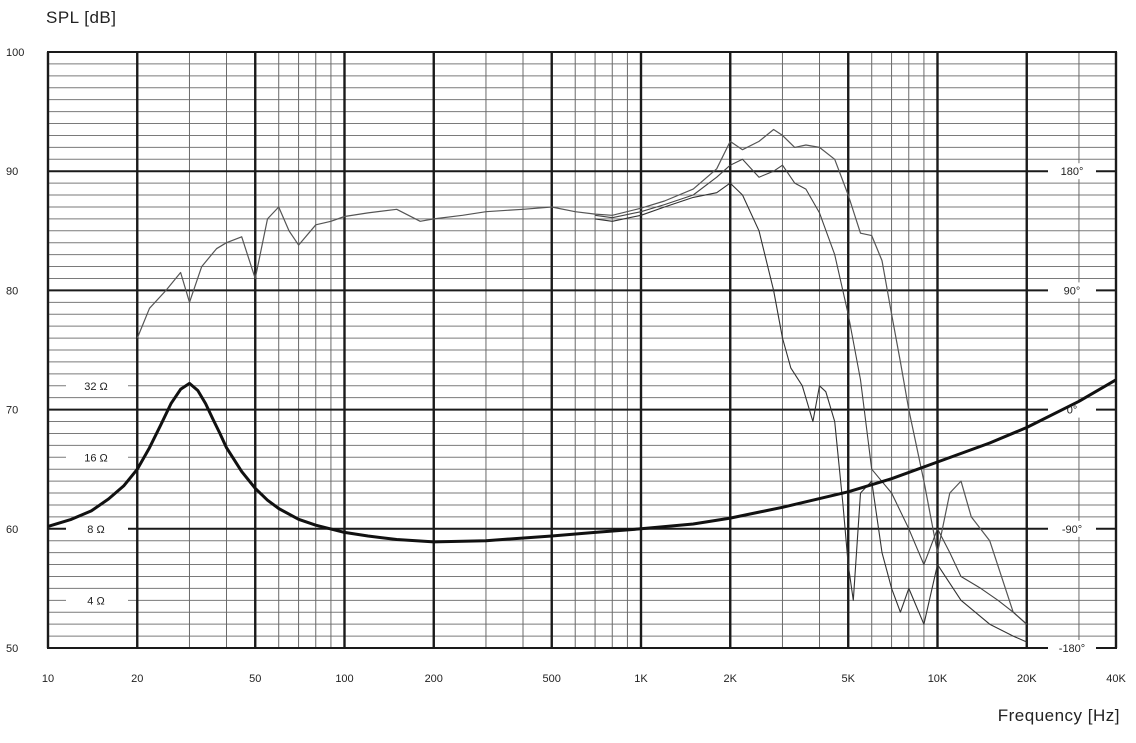 The width and height of the screenshot is (1136, 743). What do you see at coordinates (12, 291) in the screenshot?
I see `y-tick-label: 80` at bounding box center [12, 291].